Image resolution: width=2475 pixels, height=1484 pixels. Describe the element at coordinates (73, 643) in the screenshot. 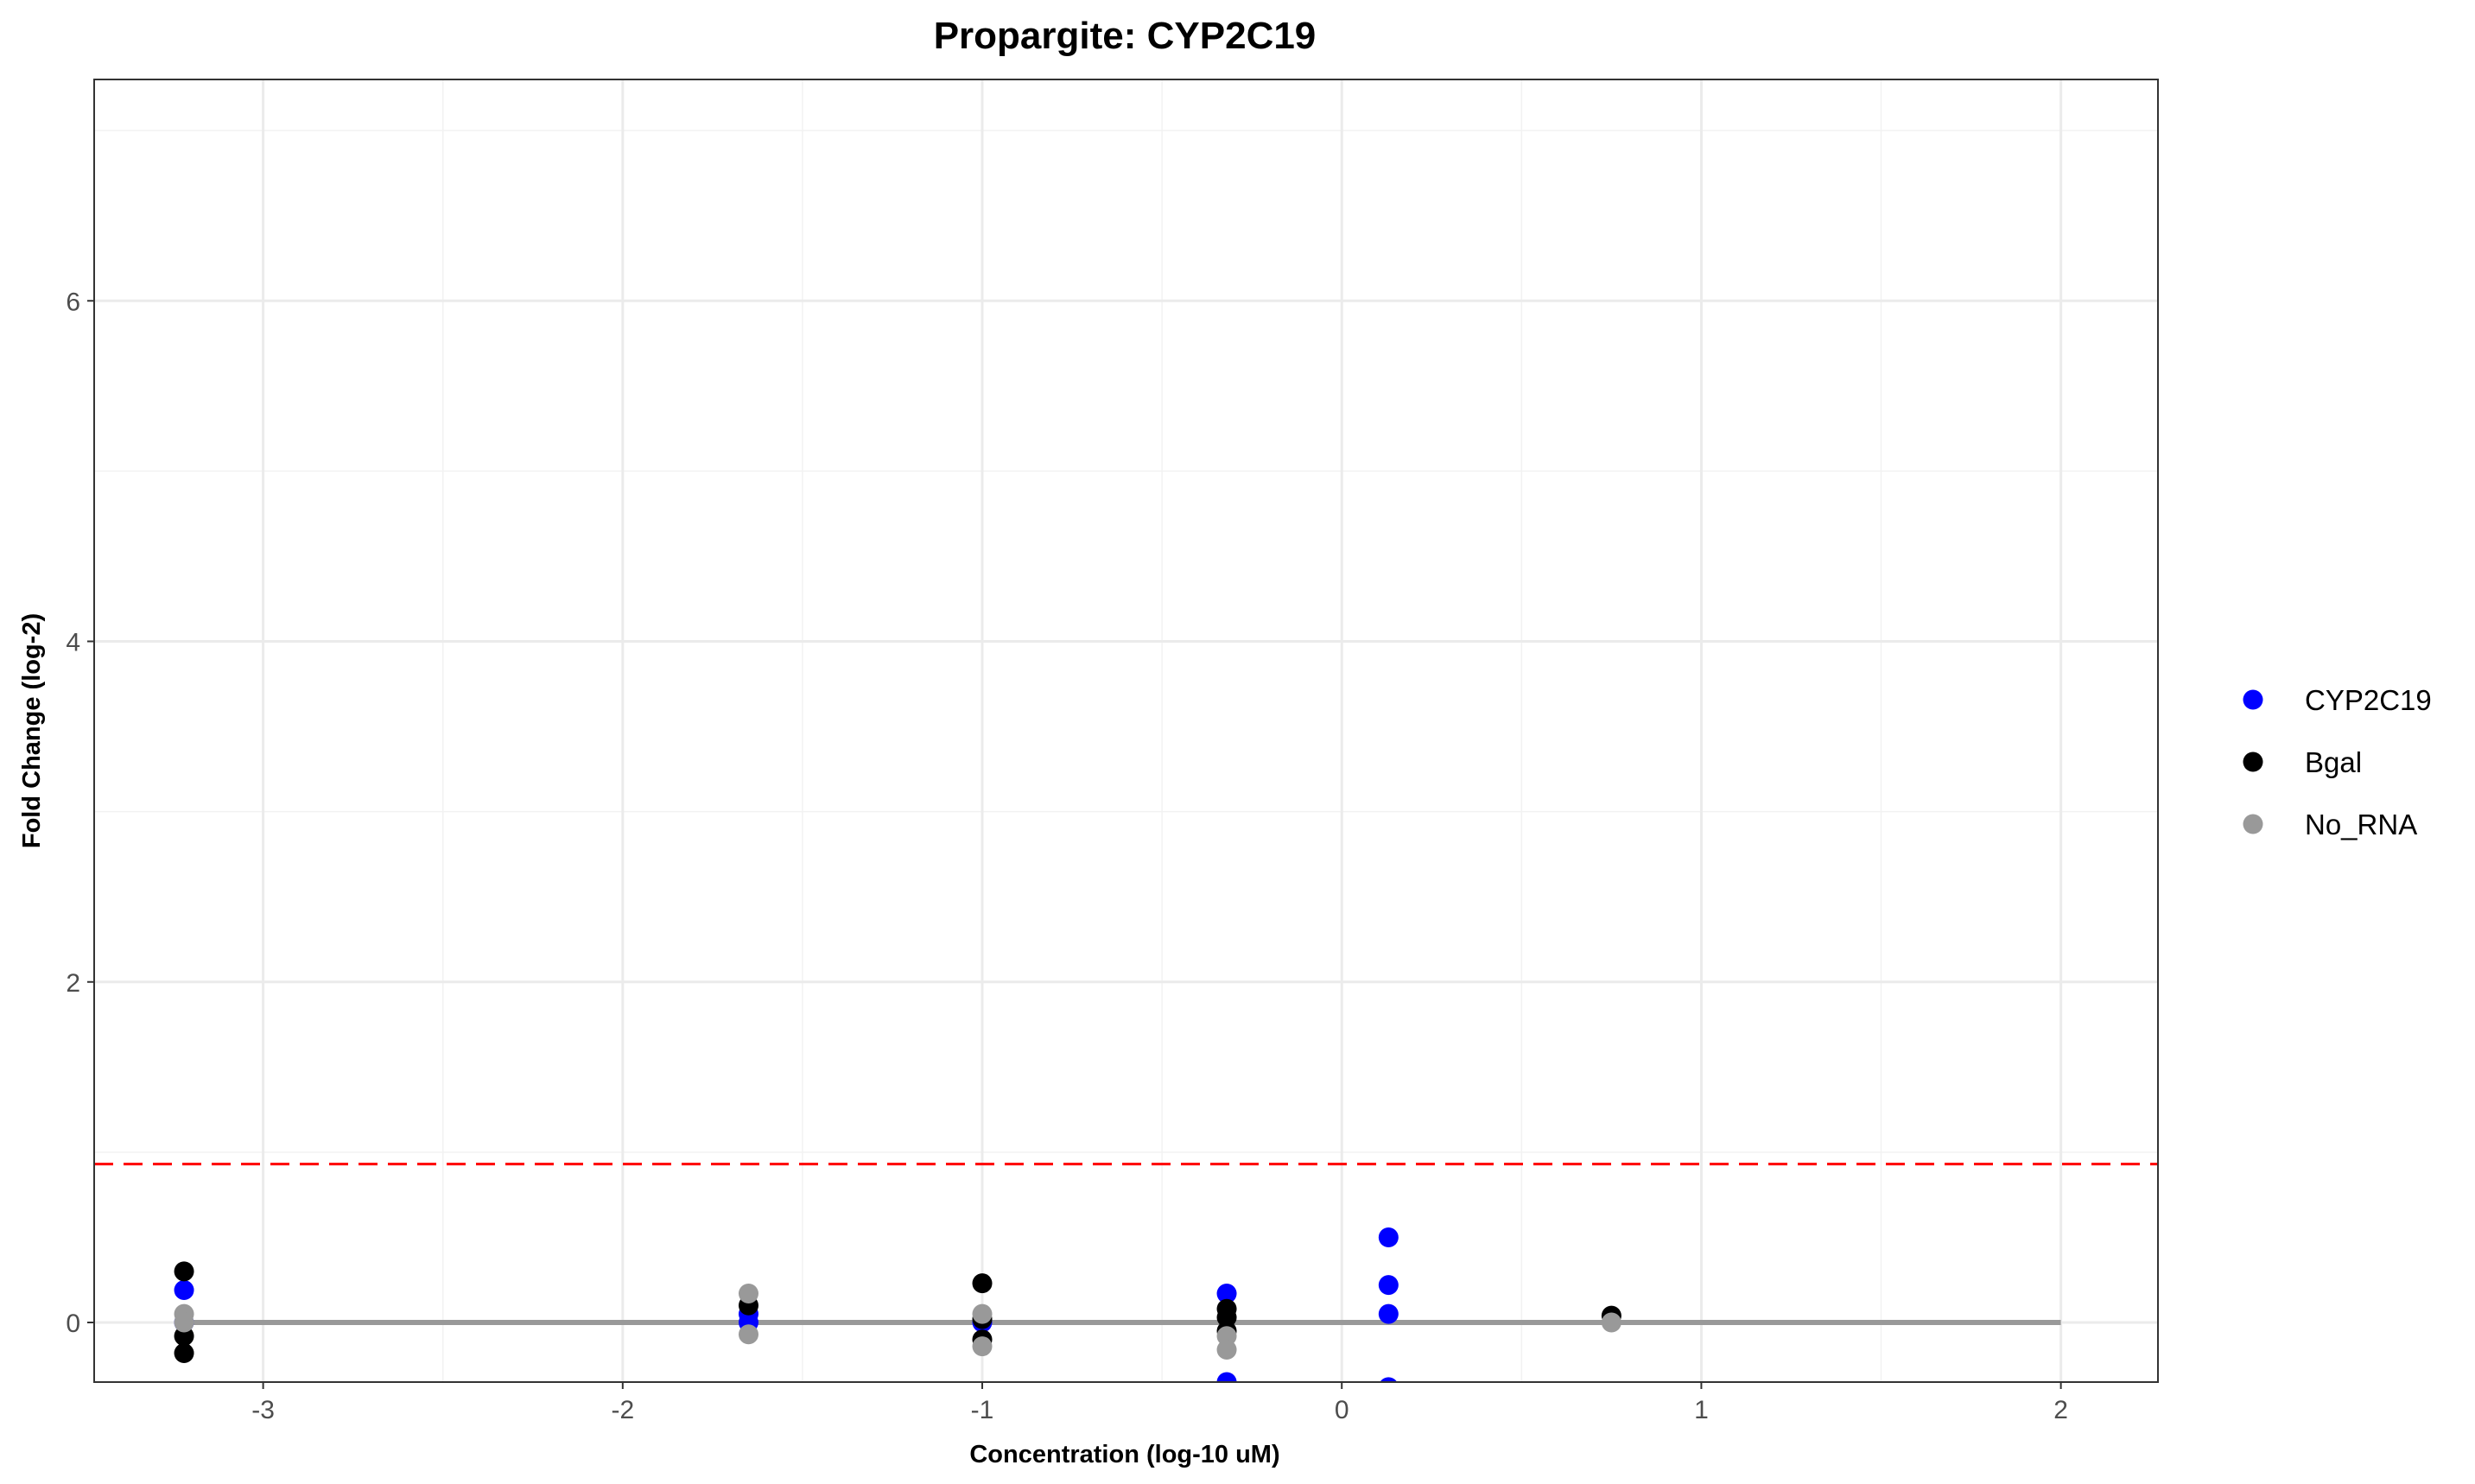

I see `y-tick-label: 4` at that location.